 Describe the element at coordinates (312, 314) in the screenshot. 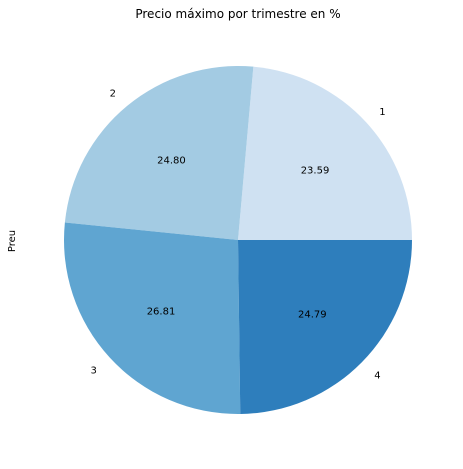

I see `slice-value-label: 24.79` at that location.